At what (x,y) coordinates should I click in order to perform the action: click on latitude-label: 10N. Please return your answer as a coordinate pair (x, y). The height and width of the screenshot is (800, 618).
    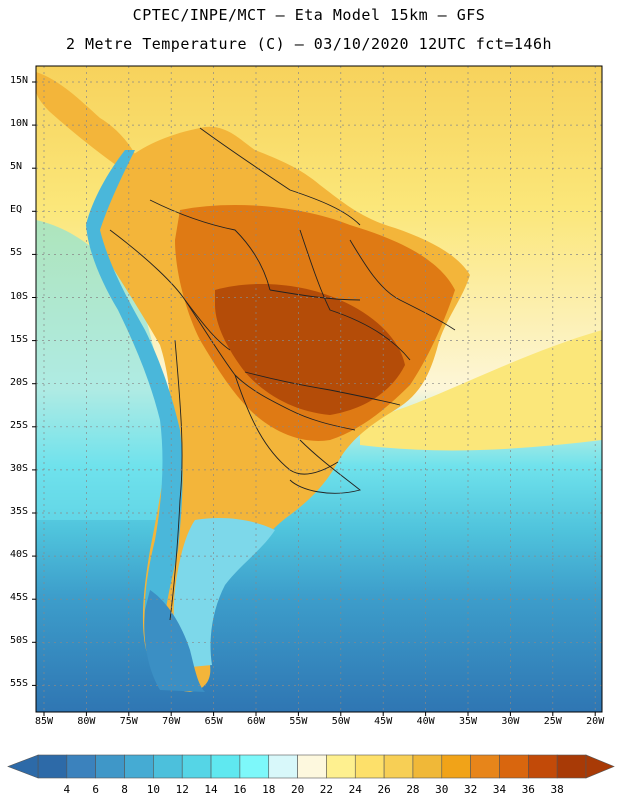
    Looking at the image, I should click on (19, 124).